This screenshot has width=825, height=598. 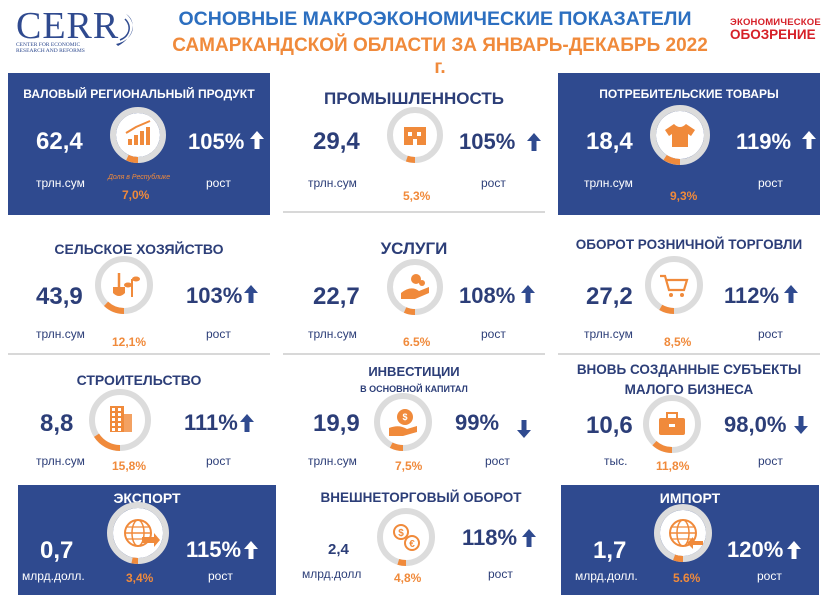 I want to click on card-percent: 103%, so click(x=214, y=295).